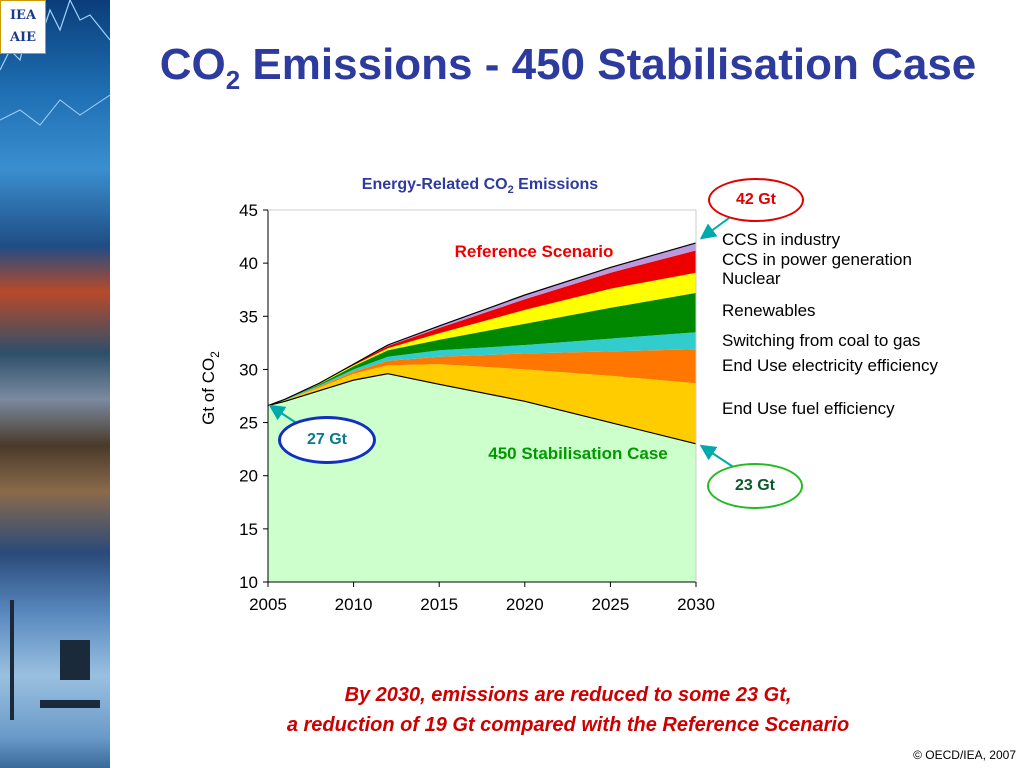  I want to click on x-tick-label: 2005, so click(268, 604).